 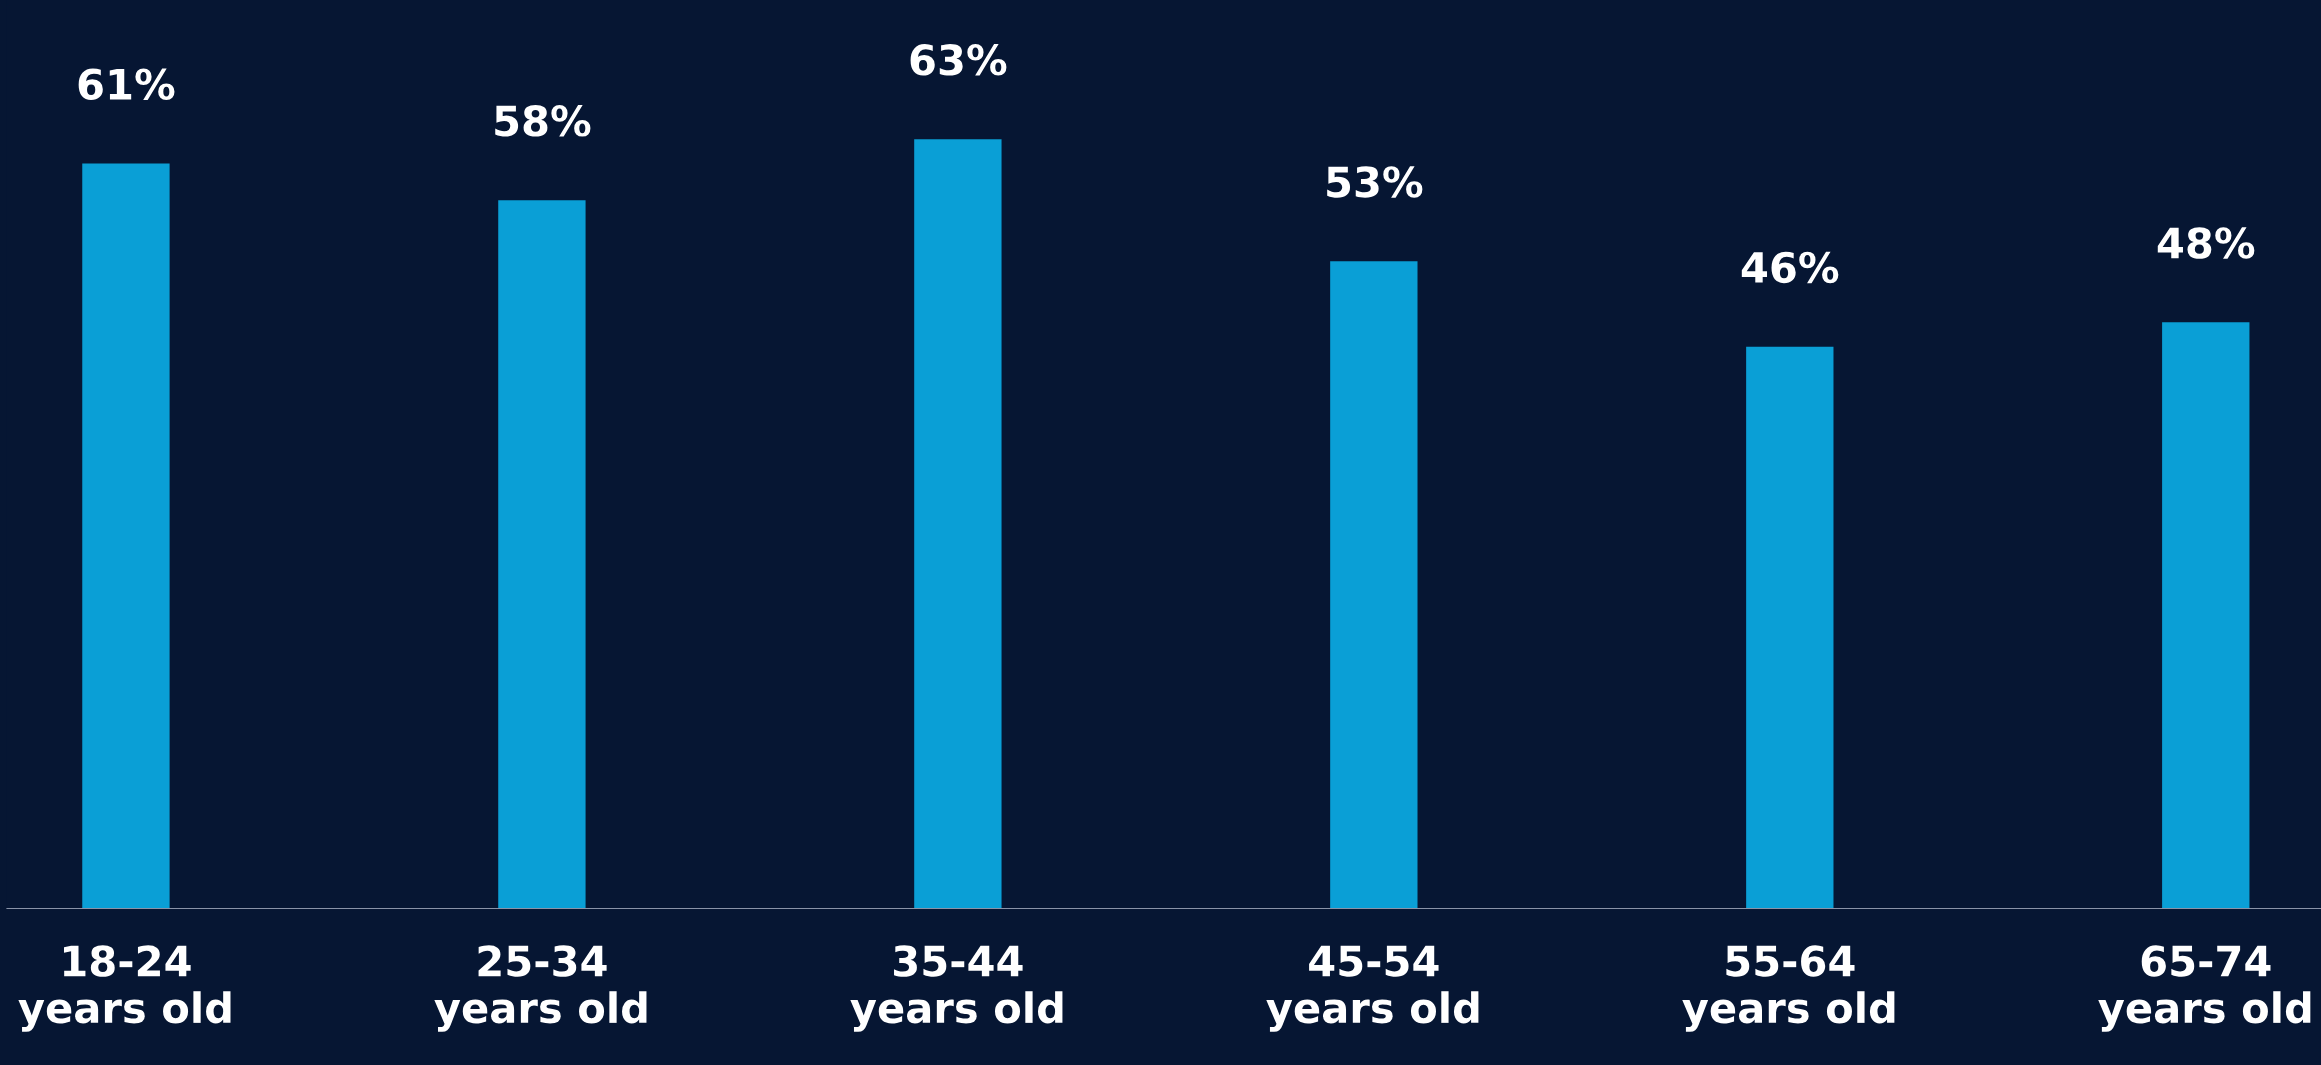 I want to click on data-label: 48%, so click(x=2206, y=243).